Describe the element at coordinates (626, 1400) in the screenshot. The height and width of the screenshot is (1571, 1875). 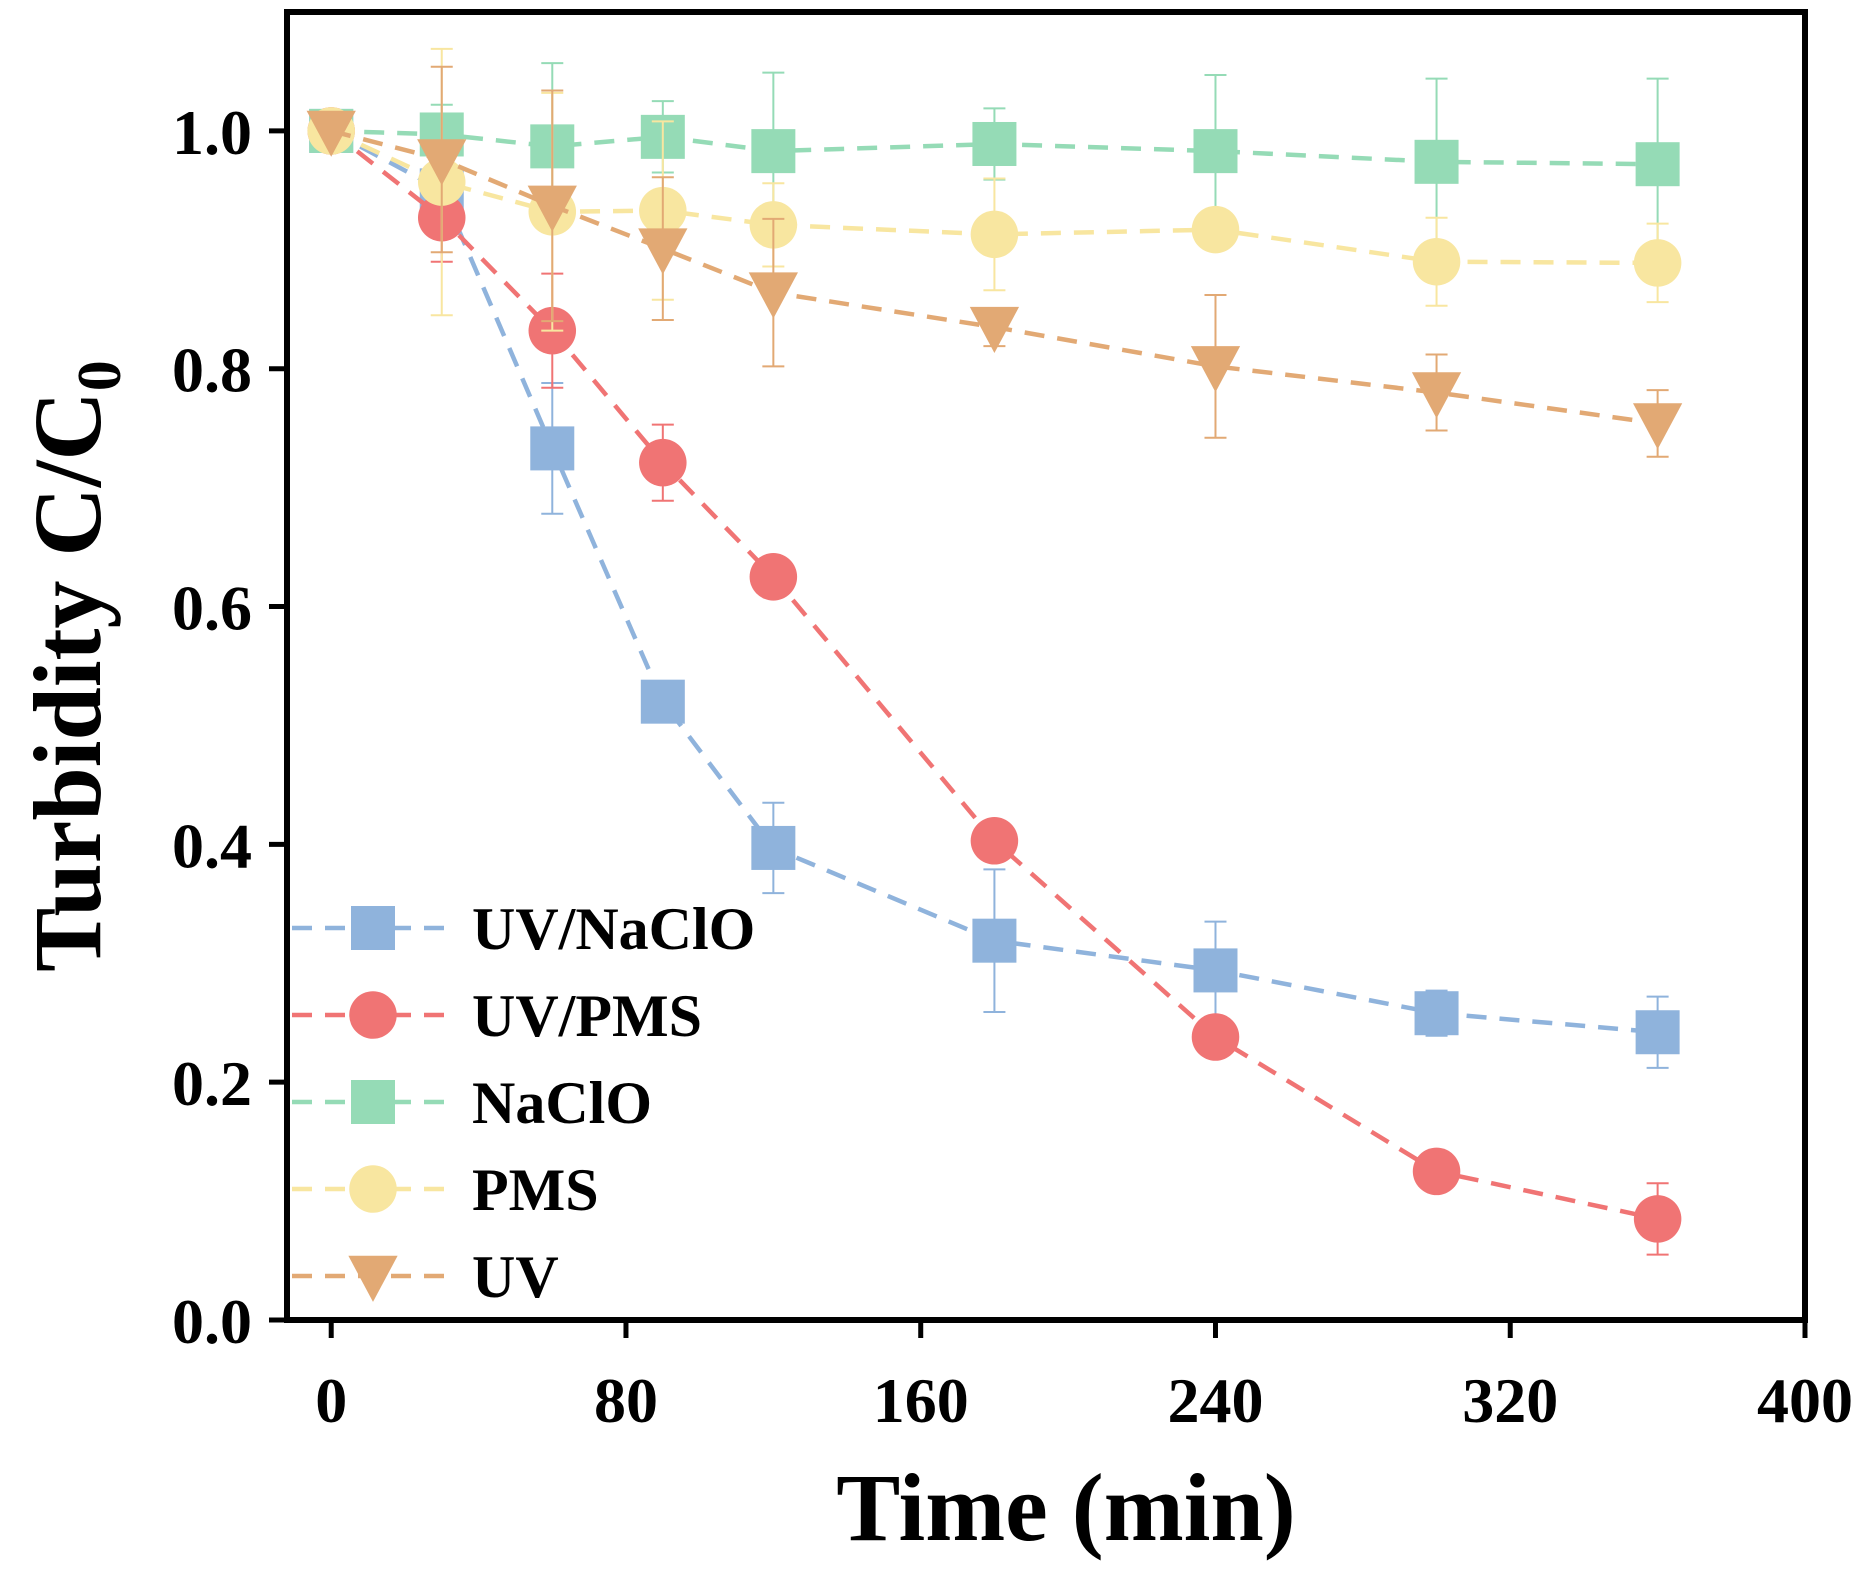
I see `x-tick-label: 80` at that location.